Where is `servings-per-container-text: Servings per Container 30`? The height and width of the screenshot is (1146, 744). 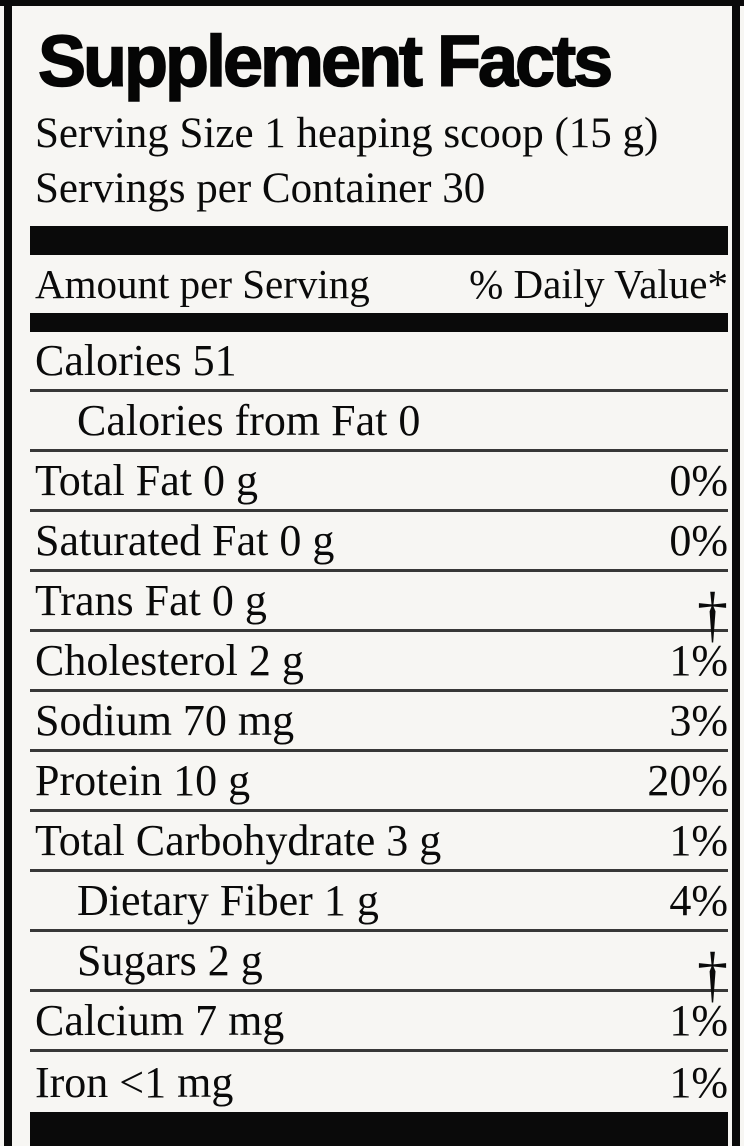
servings-per-container-text: Servings per Container 30 is located at coordinates (260, 188).